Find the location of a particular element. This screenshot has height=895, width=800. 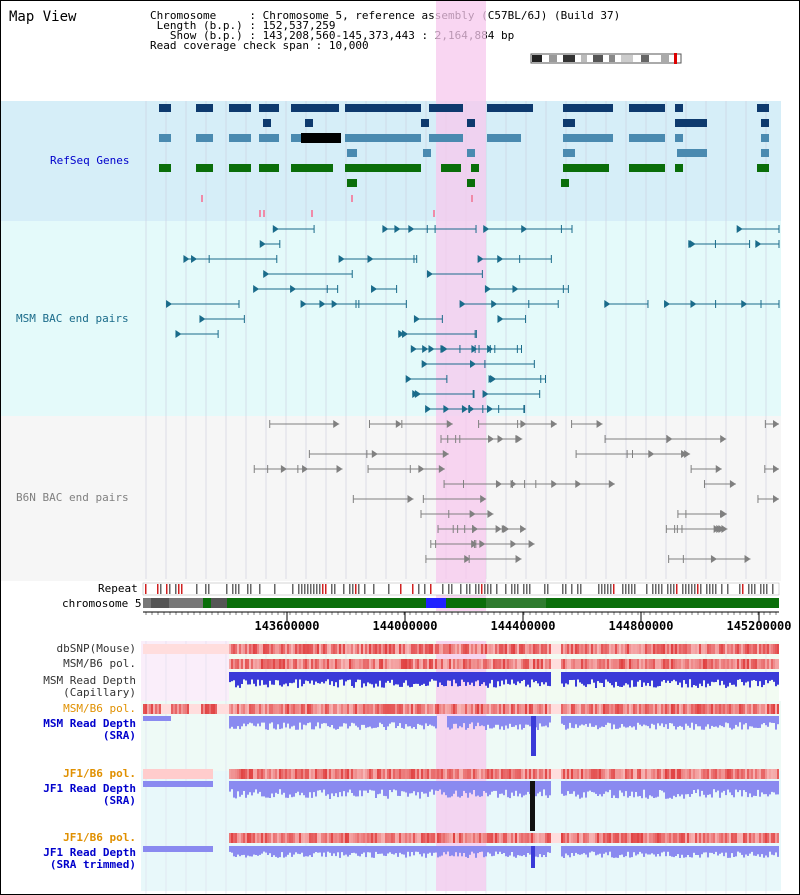

msm-pair-end is located at coordinates (169, 304).